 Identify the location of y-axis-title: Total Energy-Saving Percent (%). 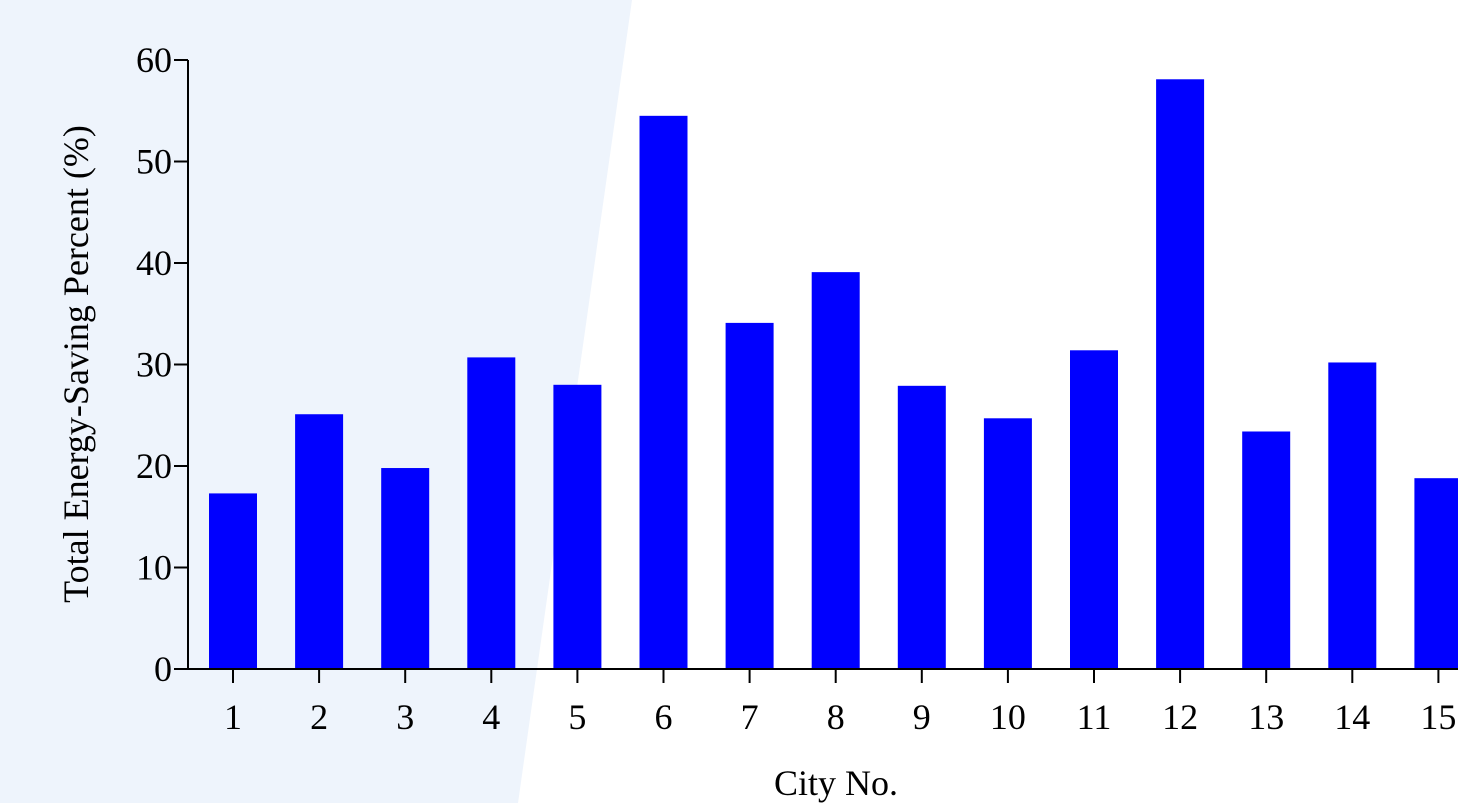
(76, 364).